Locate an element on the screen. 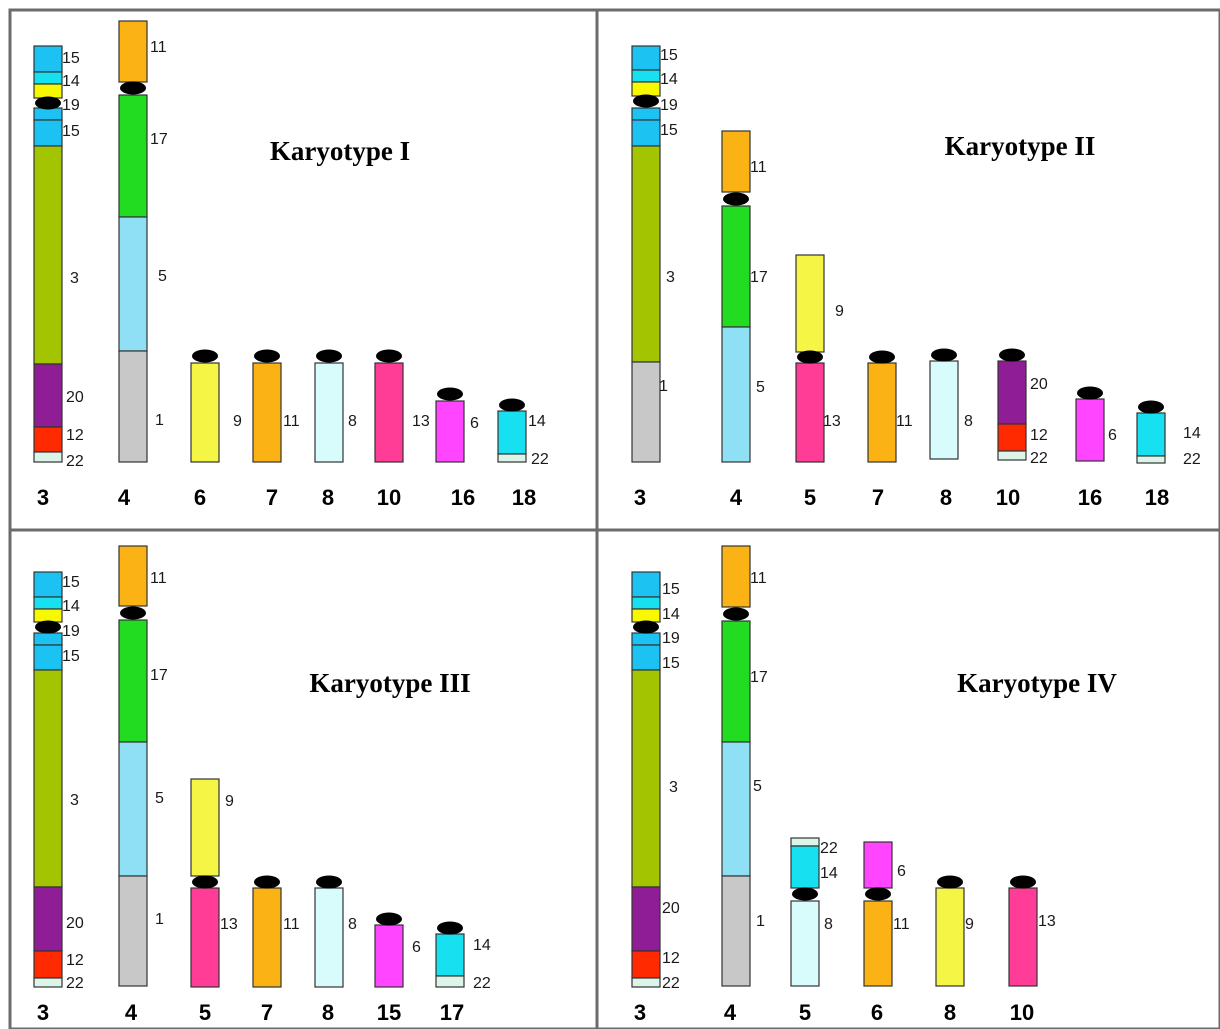  chromosome: 11 17 5 1 4 is located at coordinates (744, 785).